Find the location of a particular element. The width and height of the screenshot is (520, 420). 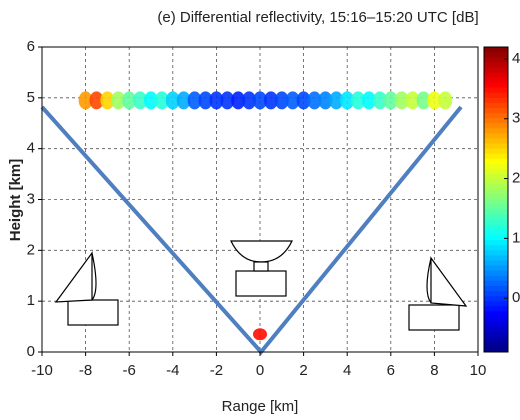

x-tick-label: 2 is located at coordinates (303, 370).